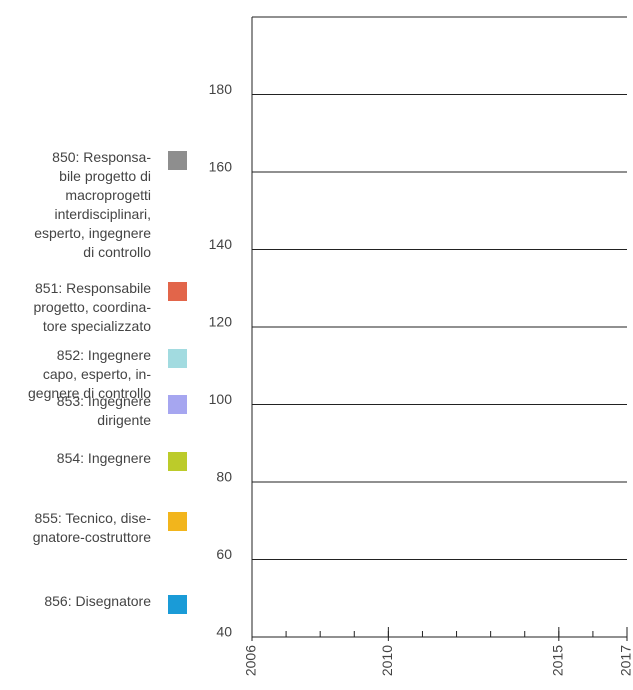 The image size is (633, 690). I want to click on x-tick-label: 2015, so click(558, 660).